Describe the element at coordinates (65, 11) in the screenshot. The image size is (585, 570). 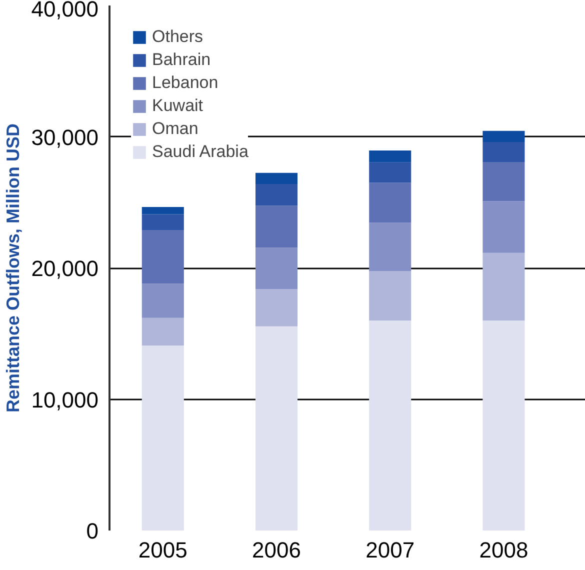
I see `y-tick-label: 40,000` at that location.